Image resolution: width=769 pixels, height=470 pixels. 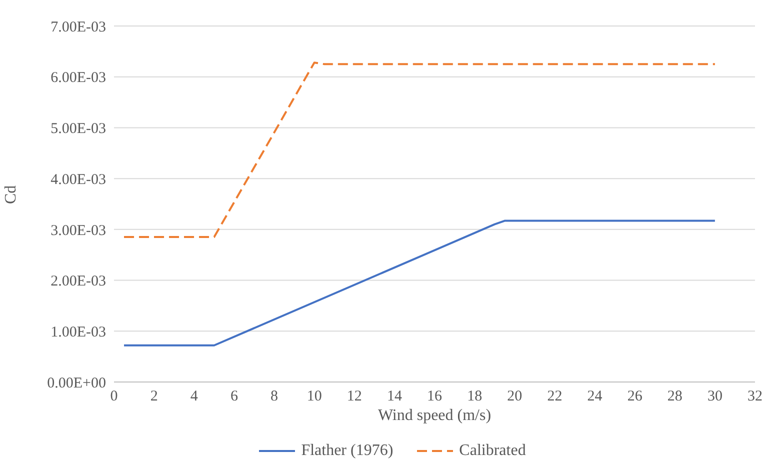 I want to click on x-axis-title: Wind speed (m/s), so click(x=435, y=415).